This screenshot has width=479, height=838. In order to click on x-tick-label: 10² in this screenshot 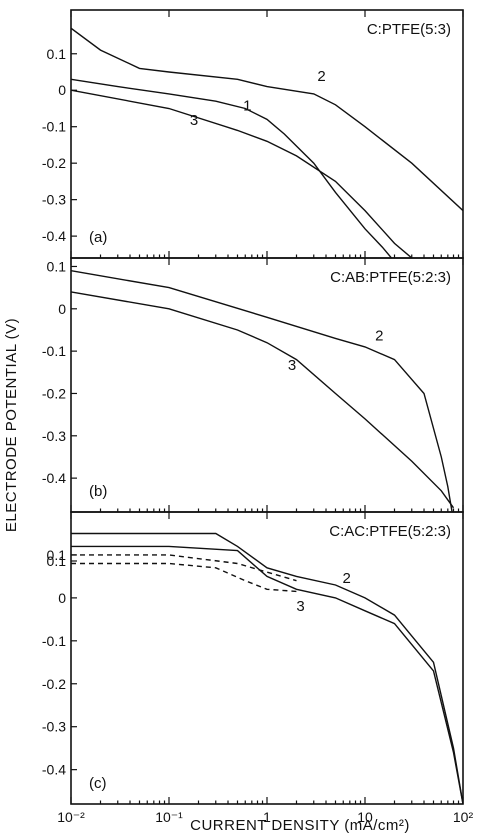, I will do `click(463, 817)`.